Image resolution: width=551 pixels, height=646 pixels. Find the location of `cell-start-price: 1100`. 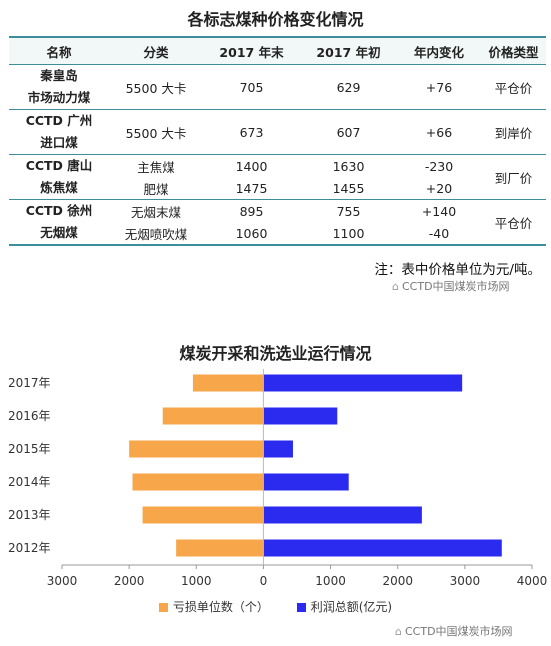

cell-start-price: 1100 is located at coordinates (348, 233).